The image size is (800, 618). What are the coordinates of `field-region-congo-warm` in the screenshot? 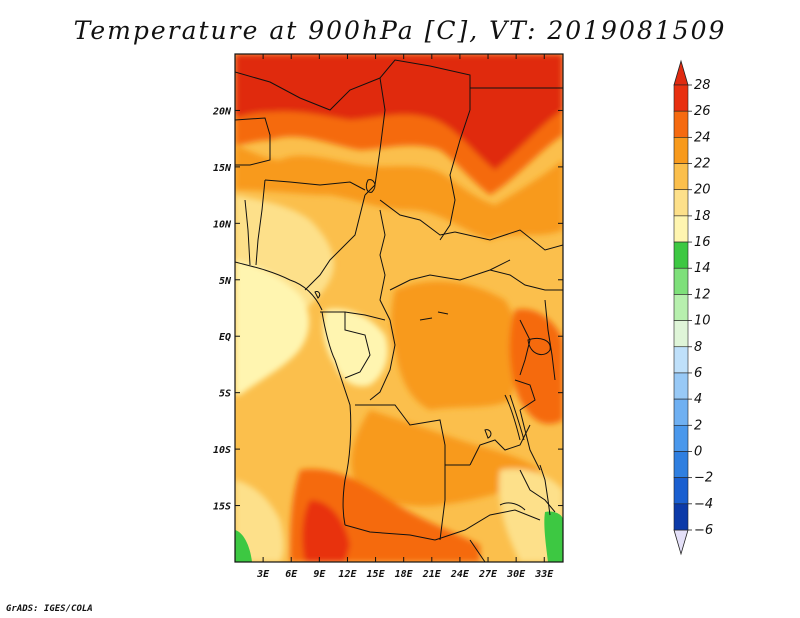 It's located at (455, 345).